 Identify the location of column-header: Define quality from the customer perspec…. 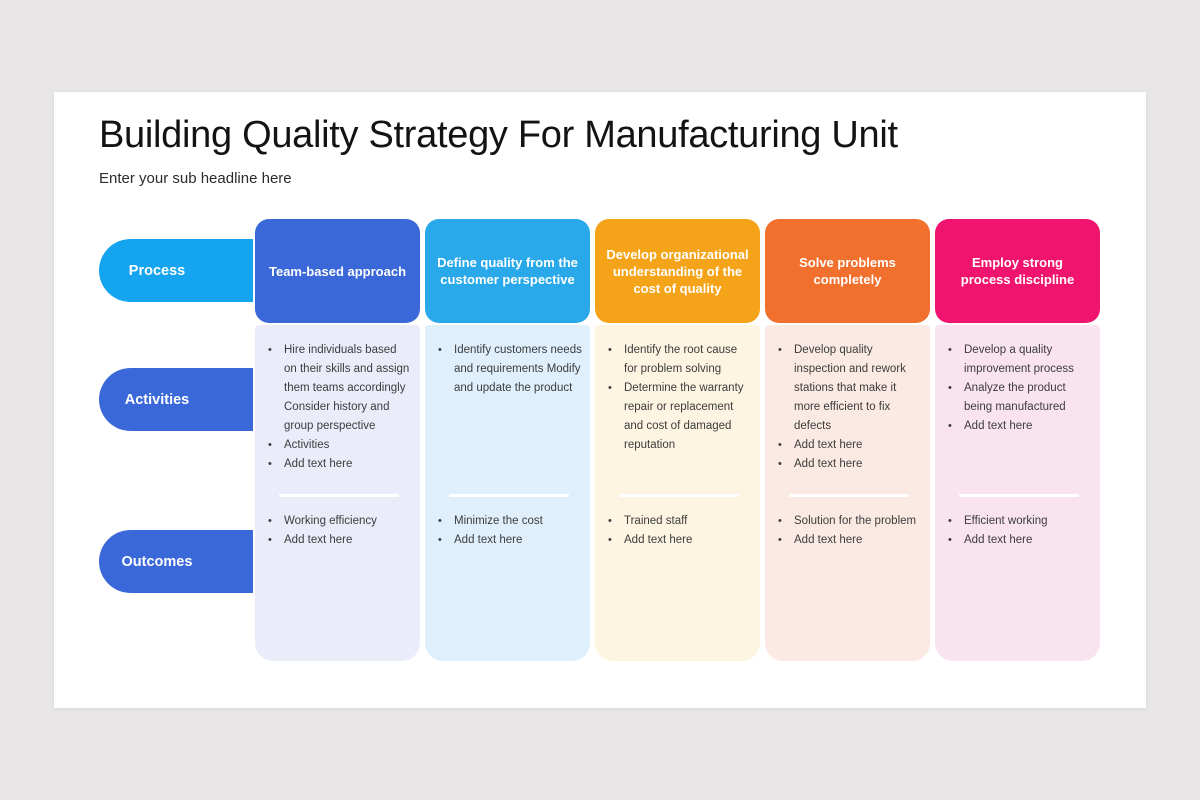
(507, 271).